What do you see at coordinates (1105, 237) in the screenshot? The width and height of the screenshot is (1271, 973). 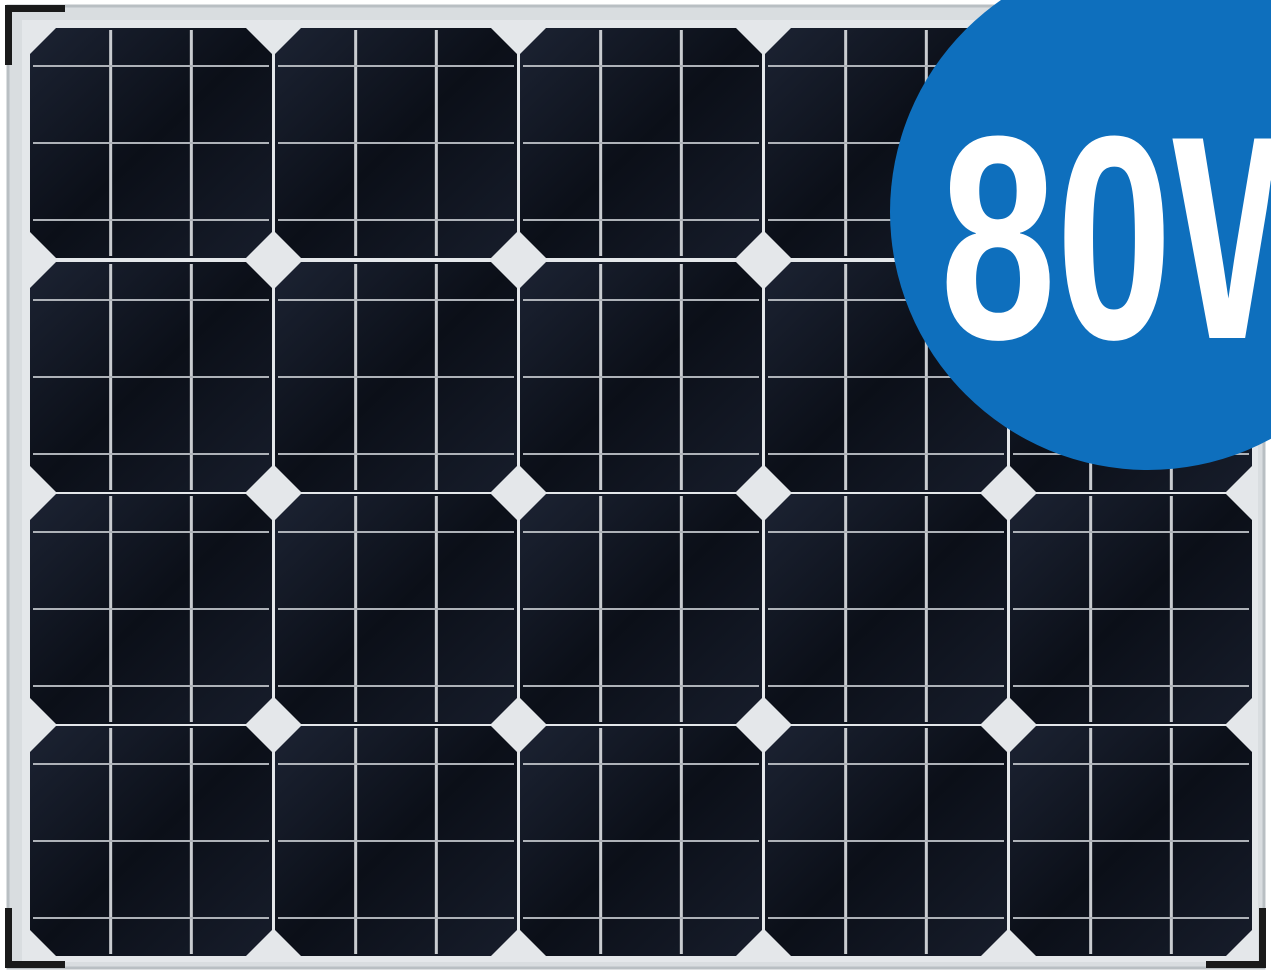 I see `badge-label: 80W` at bounding box center [1105, 237].